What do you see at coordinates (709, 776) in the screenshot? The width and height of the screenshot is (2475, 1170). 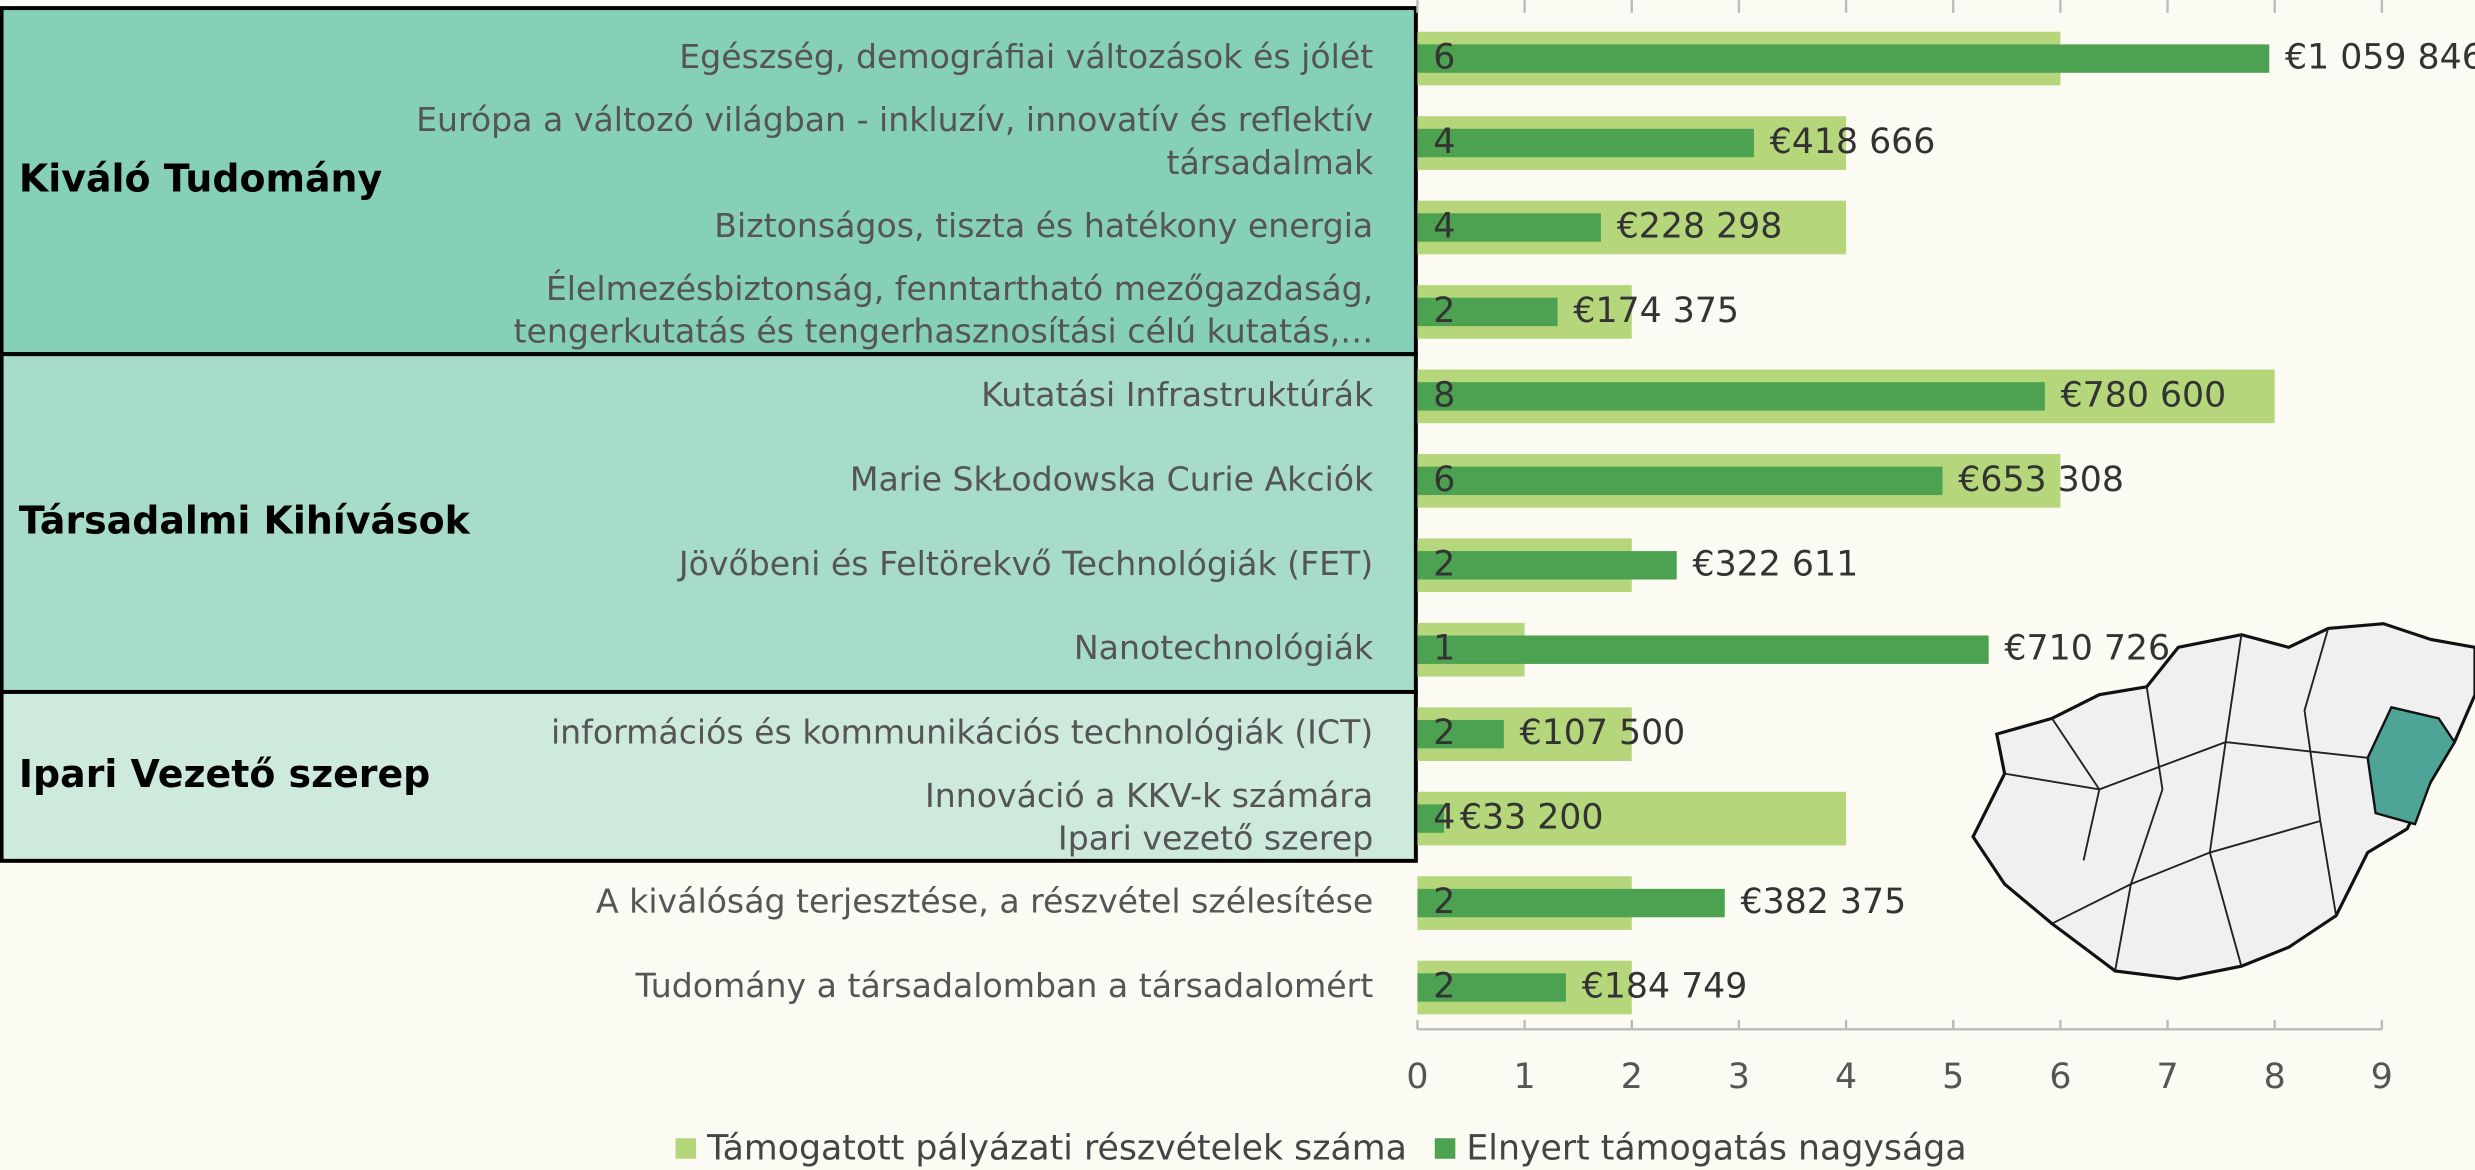 I see `group-box` at bounding box center [709, 776].